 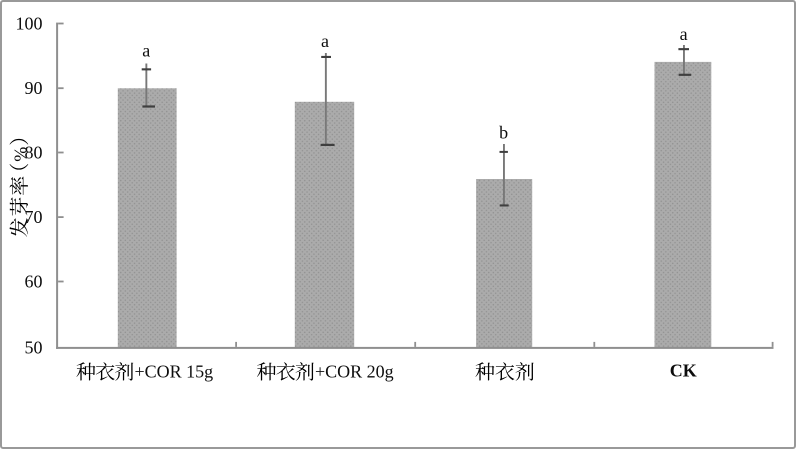 What do you see at coordinates (683, 371) in the screenshot?
I see `svg-text: CK` at bounding box center [683, 371].